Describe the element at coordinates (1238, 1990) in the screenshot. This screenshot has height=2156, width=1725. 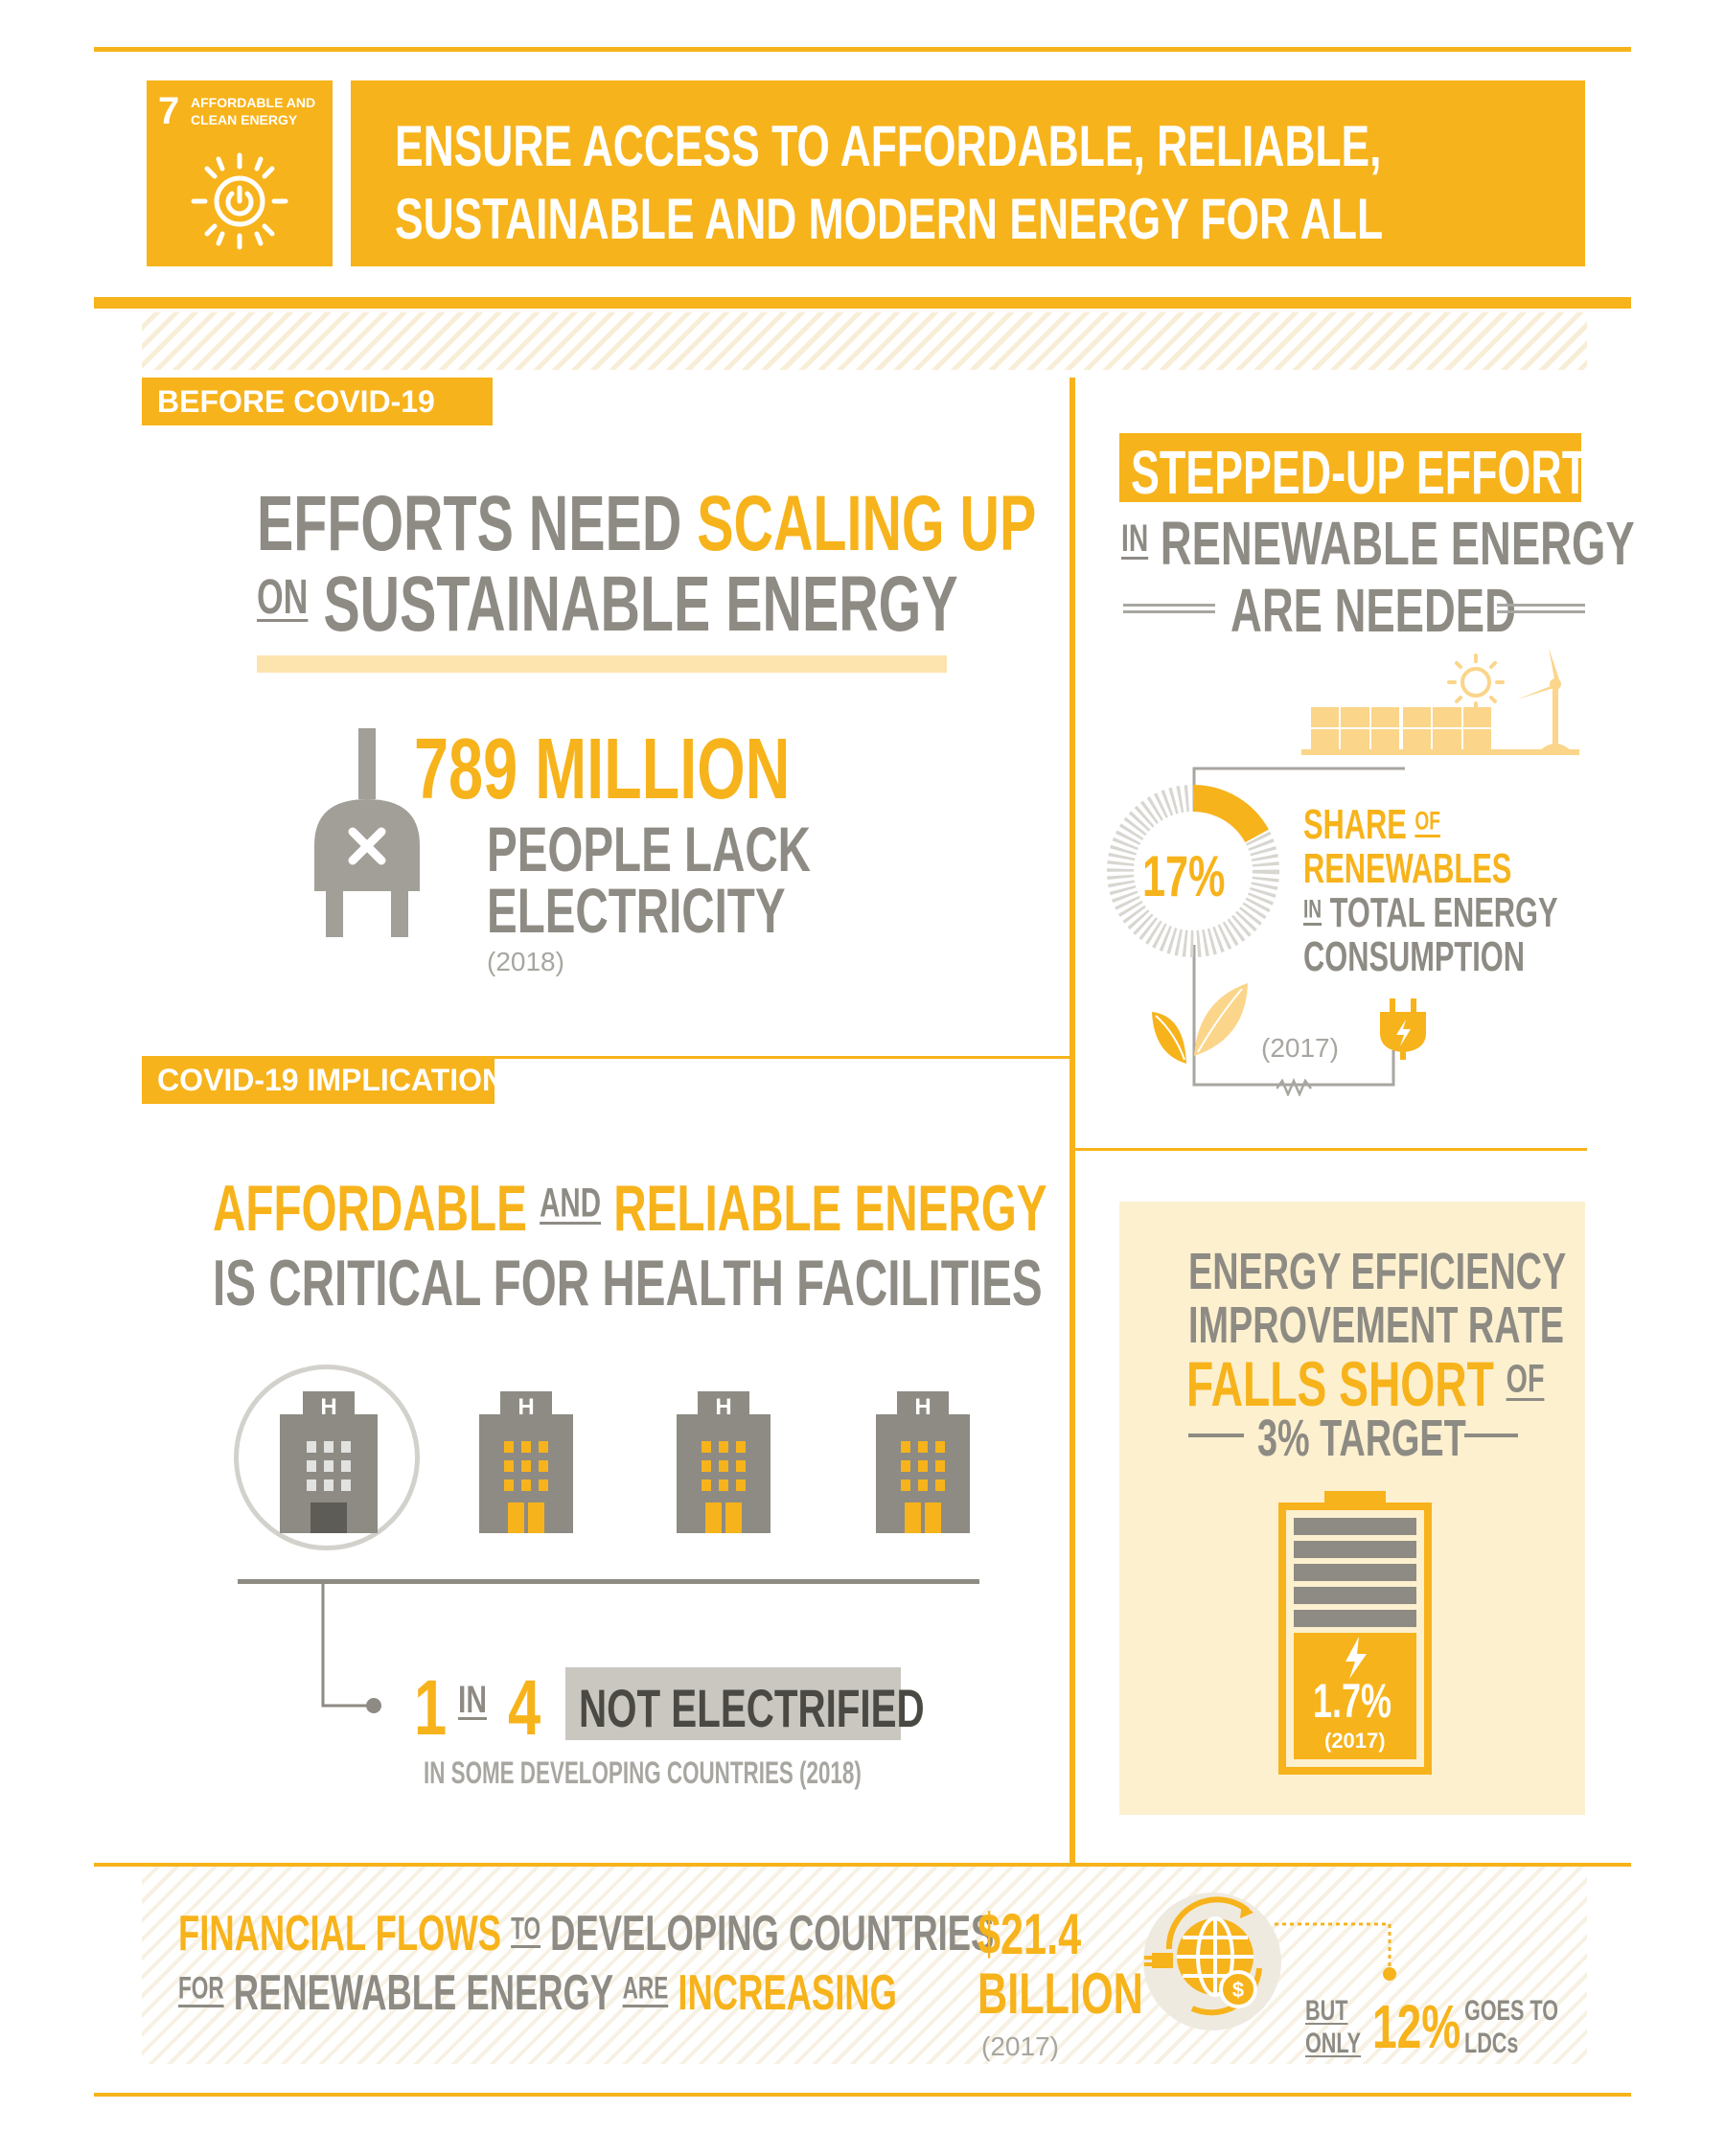
I see `dollar-sign: $` at that location.